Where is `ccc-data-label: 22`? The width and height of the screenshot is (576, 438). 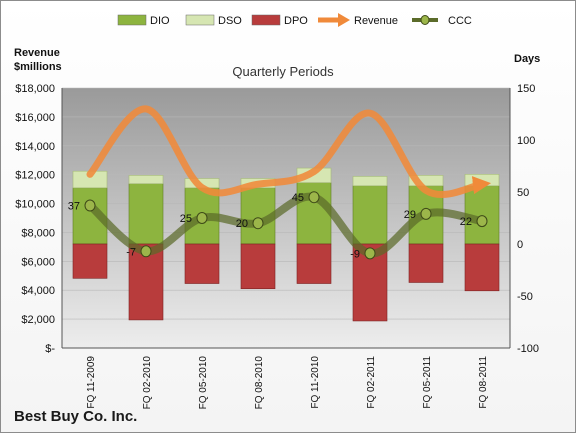
ccc-data-label: 22 is located at coordinates (466, 222).